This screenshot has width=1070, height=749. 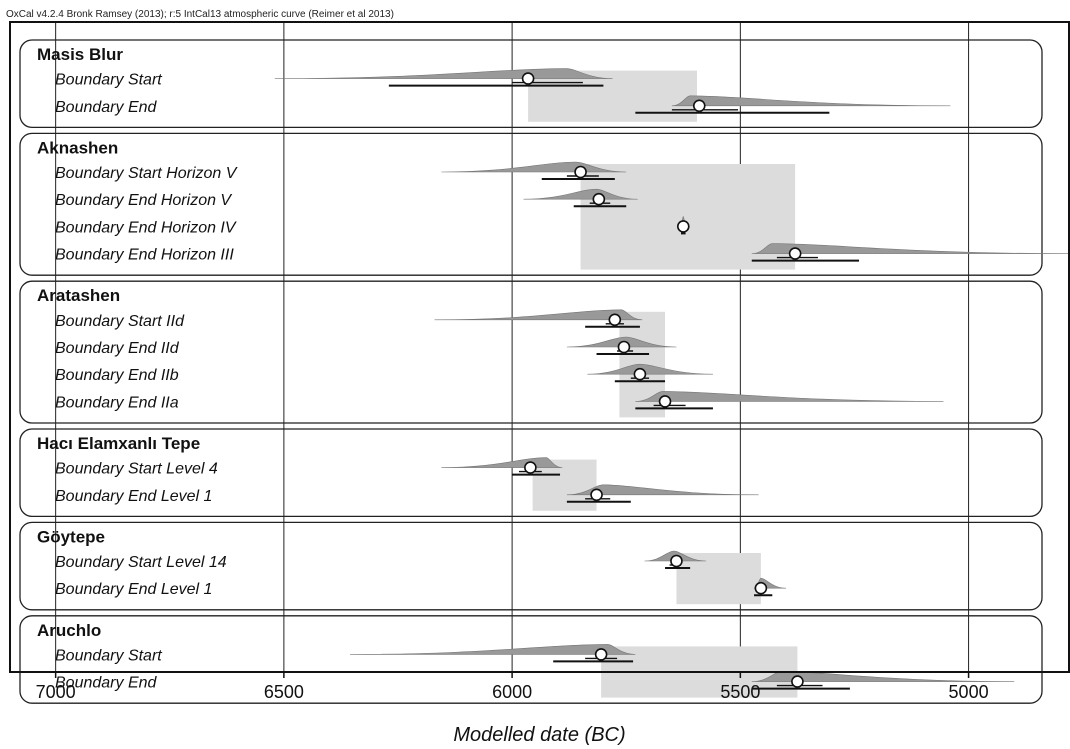 I want to click on row-label: Boundary End IId, so click(x=117, y=348).